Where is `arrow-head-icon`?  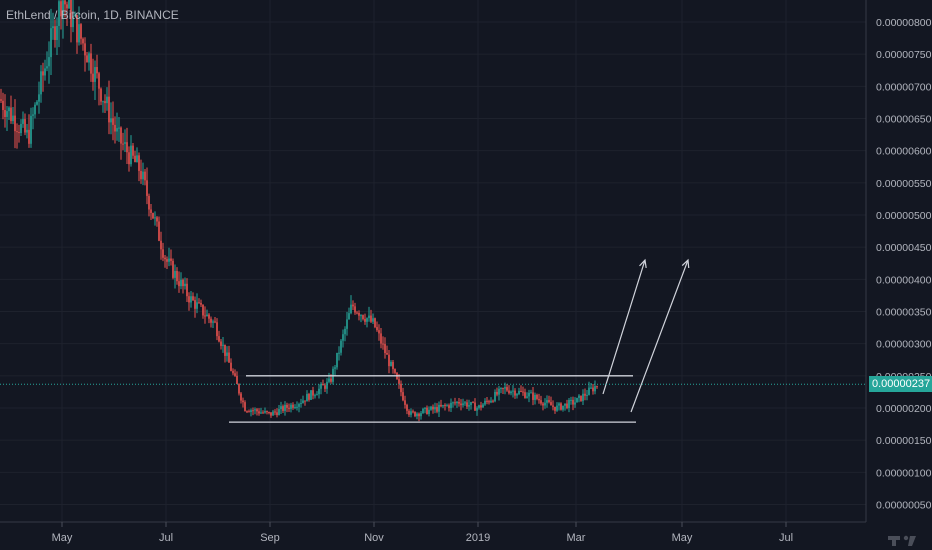
arrow-head-icon is located at coordinates (685, 263).